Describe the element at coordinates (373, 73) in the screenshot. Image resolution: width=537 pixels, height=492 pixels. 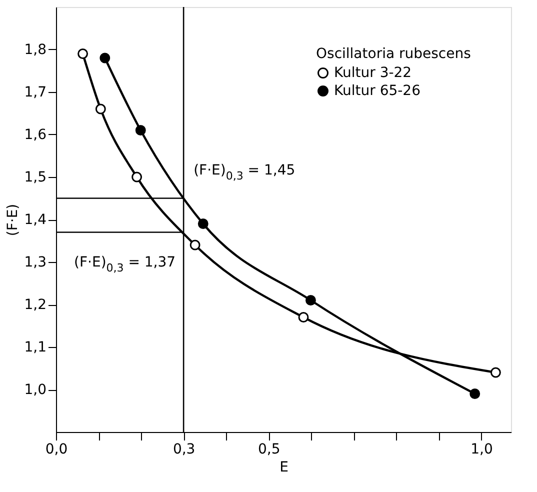
I see `legend-label: Kultur 3-22` at that location.